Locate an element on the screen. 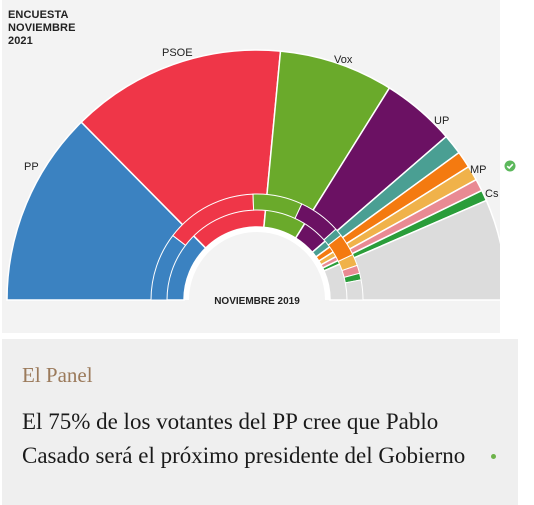  legend-label-cs: Cs is located at coordinates (492, 194).